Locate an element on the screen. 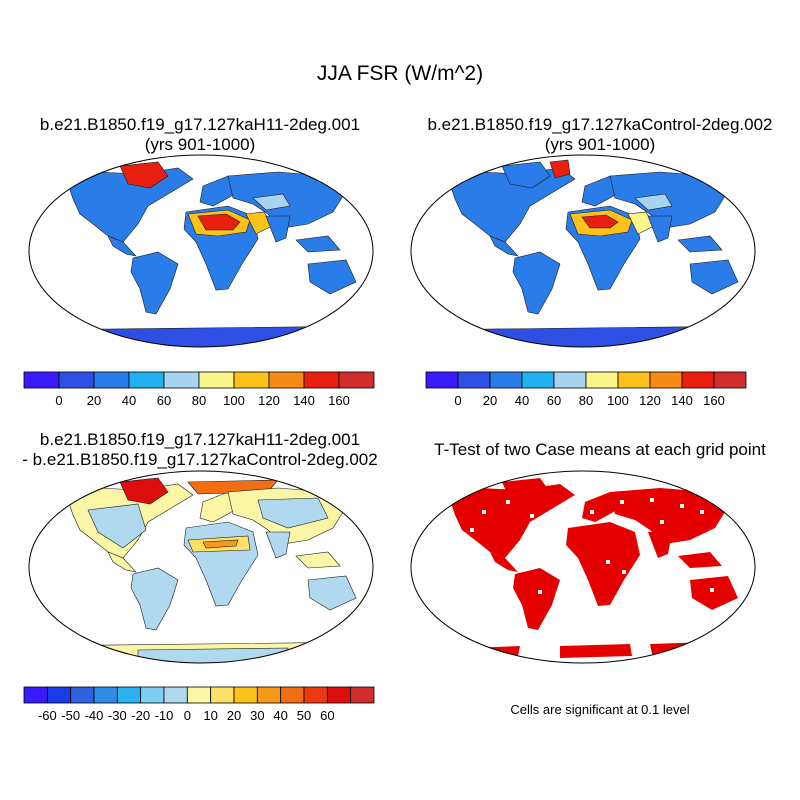 Image resolution: width=800 pixels, height=800 pixels. colorbar-tick-label: -40 is located at coordinates (94, 715).